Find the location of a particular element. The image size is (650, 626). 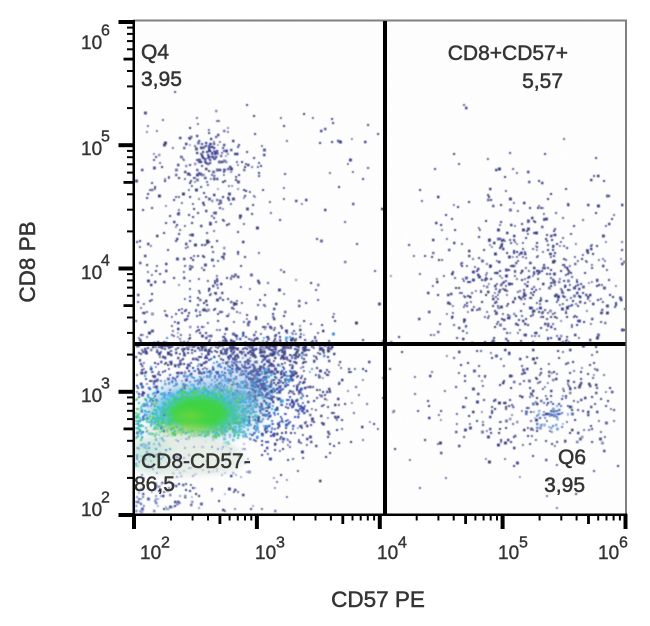

svg-text: 5,57 is located at coordinates (542, 81).